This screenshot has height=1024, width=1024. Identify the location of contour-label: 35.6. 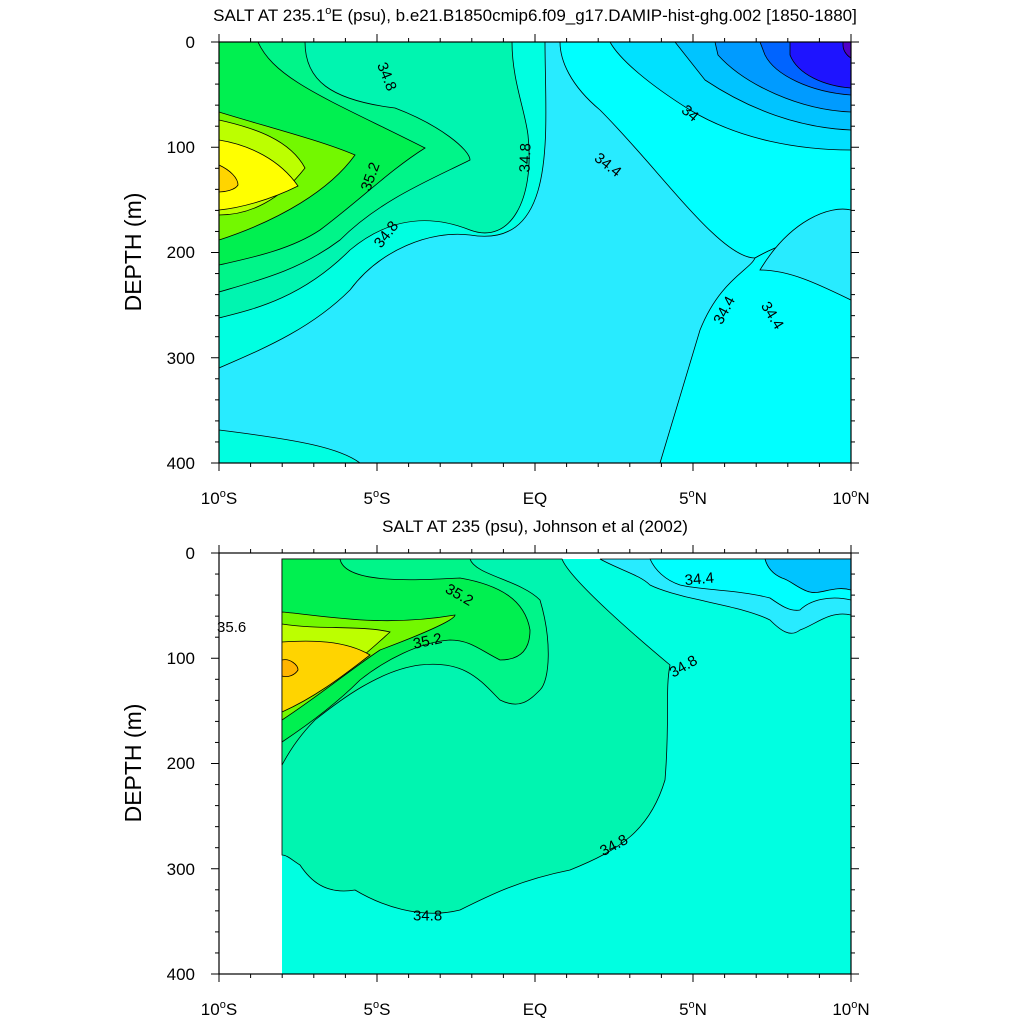
(231, 627).